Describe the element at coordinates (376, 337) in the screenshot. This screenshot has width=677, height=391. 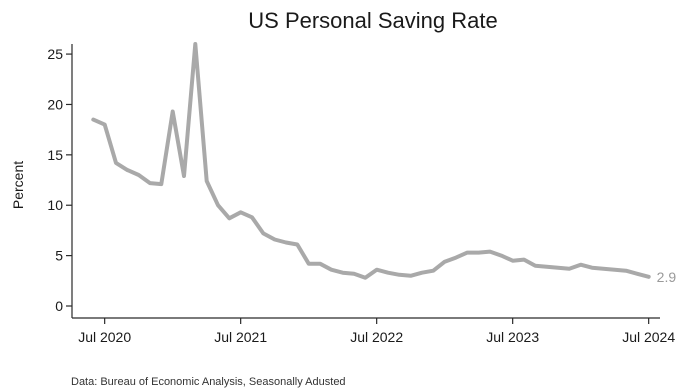
I see `x-tick-label: Jul 2022` at that location.